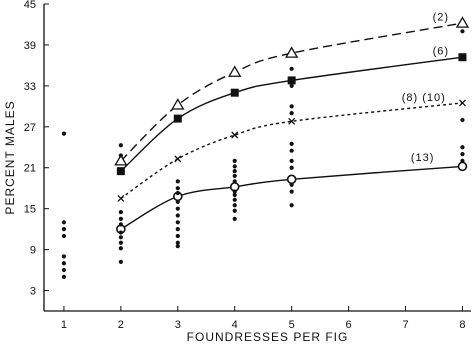  I want to click on curve-label: (8) (10), so click(424, 98).